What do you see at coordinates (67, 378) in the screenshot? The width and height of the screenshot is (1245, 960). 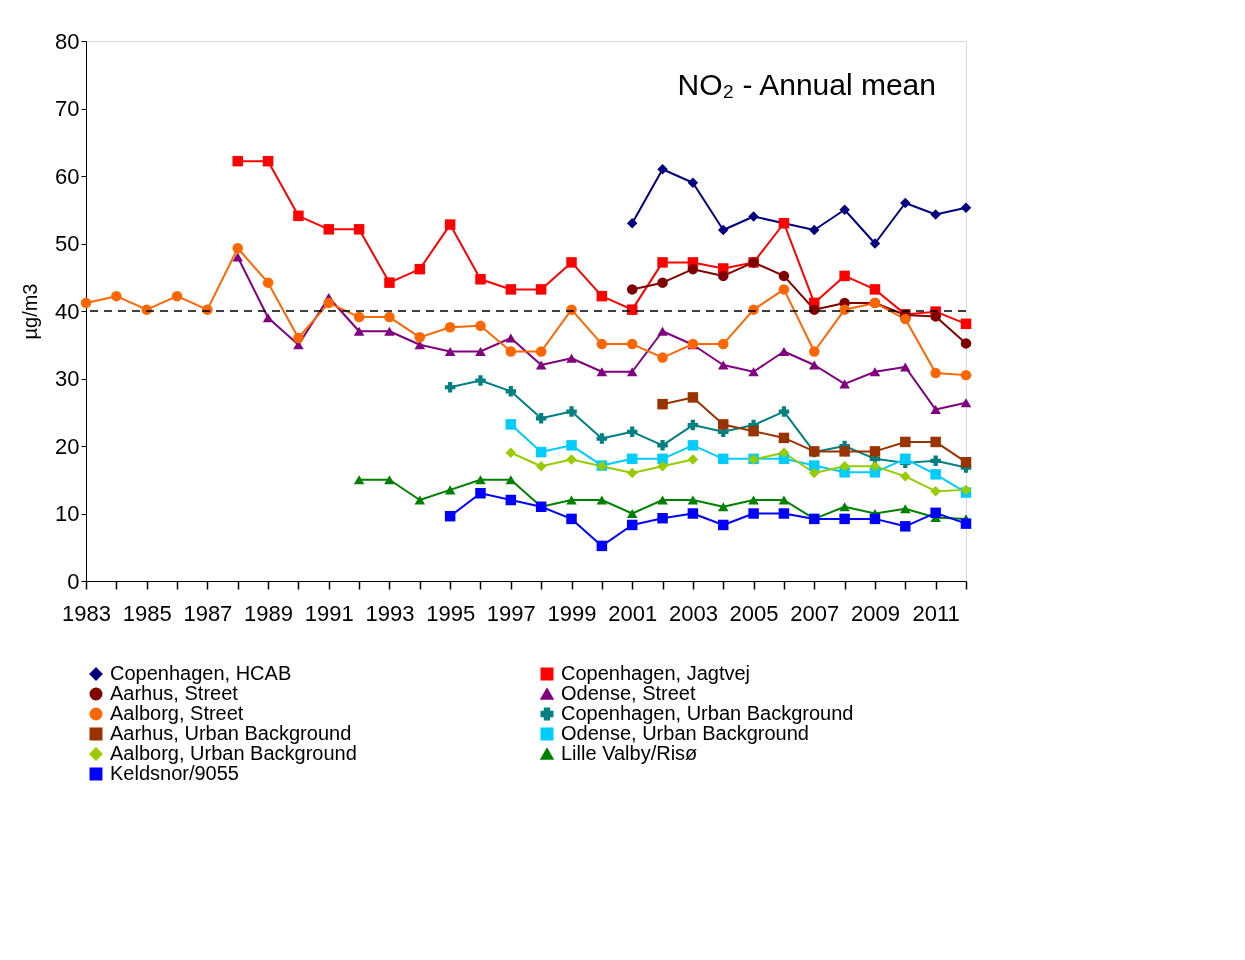 I see `y-tick-label: 30` at bounding box center [67, 378].